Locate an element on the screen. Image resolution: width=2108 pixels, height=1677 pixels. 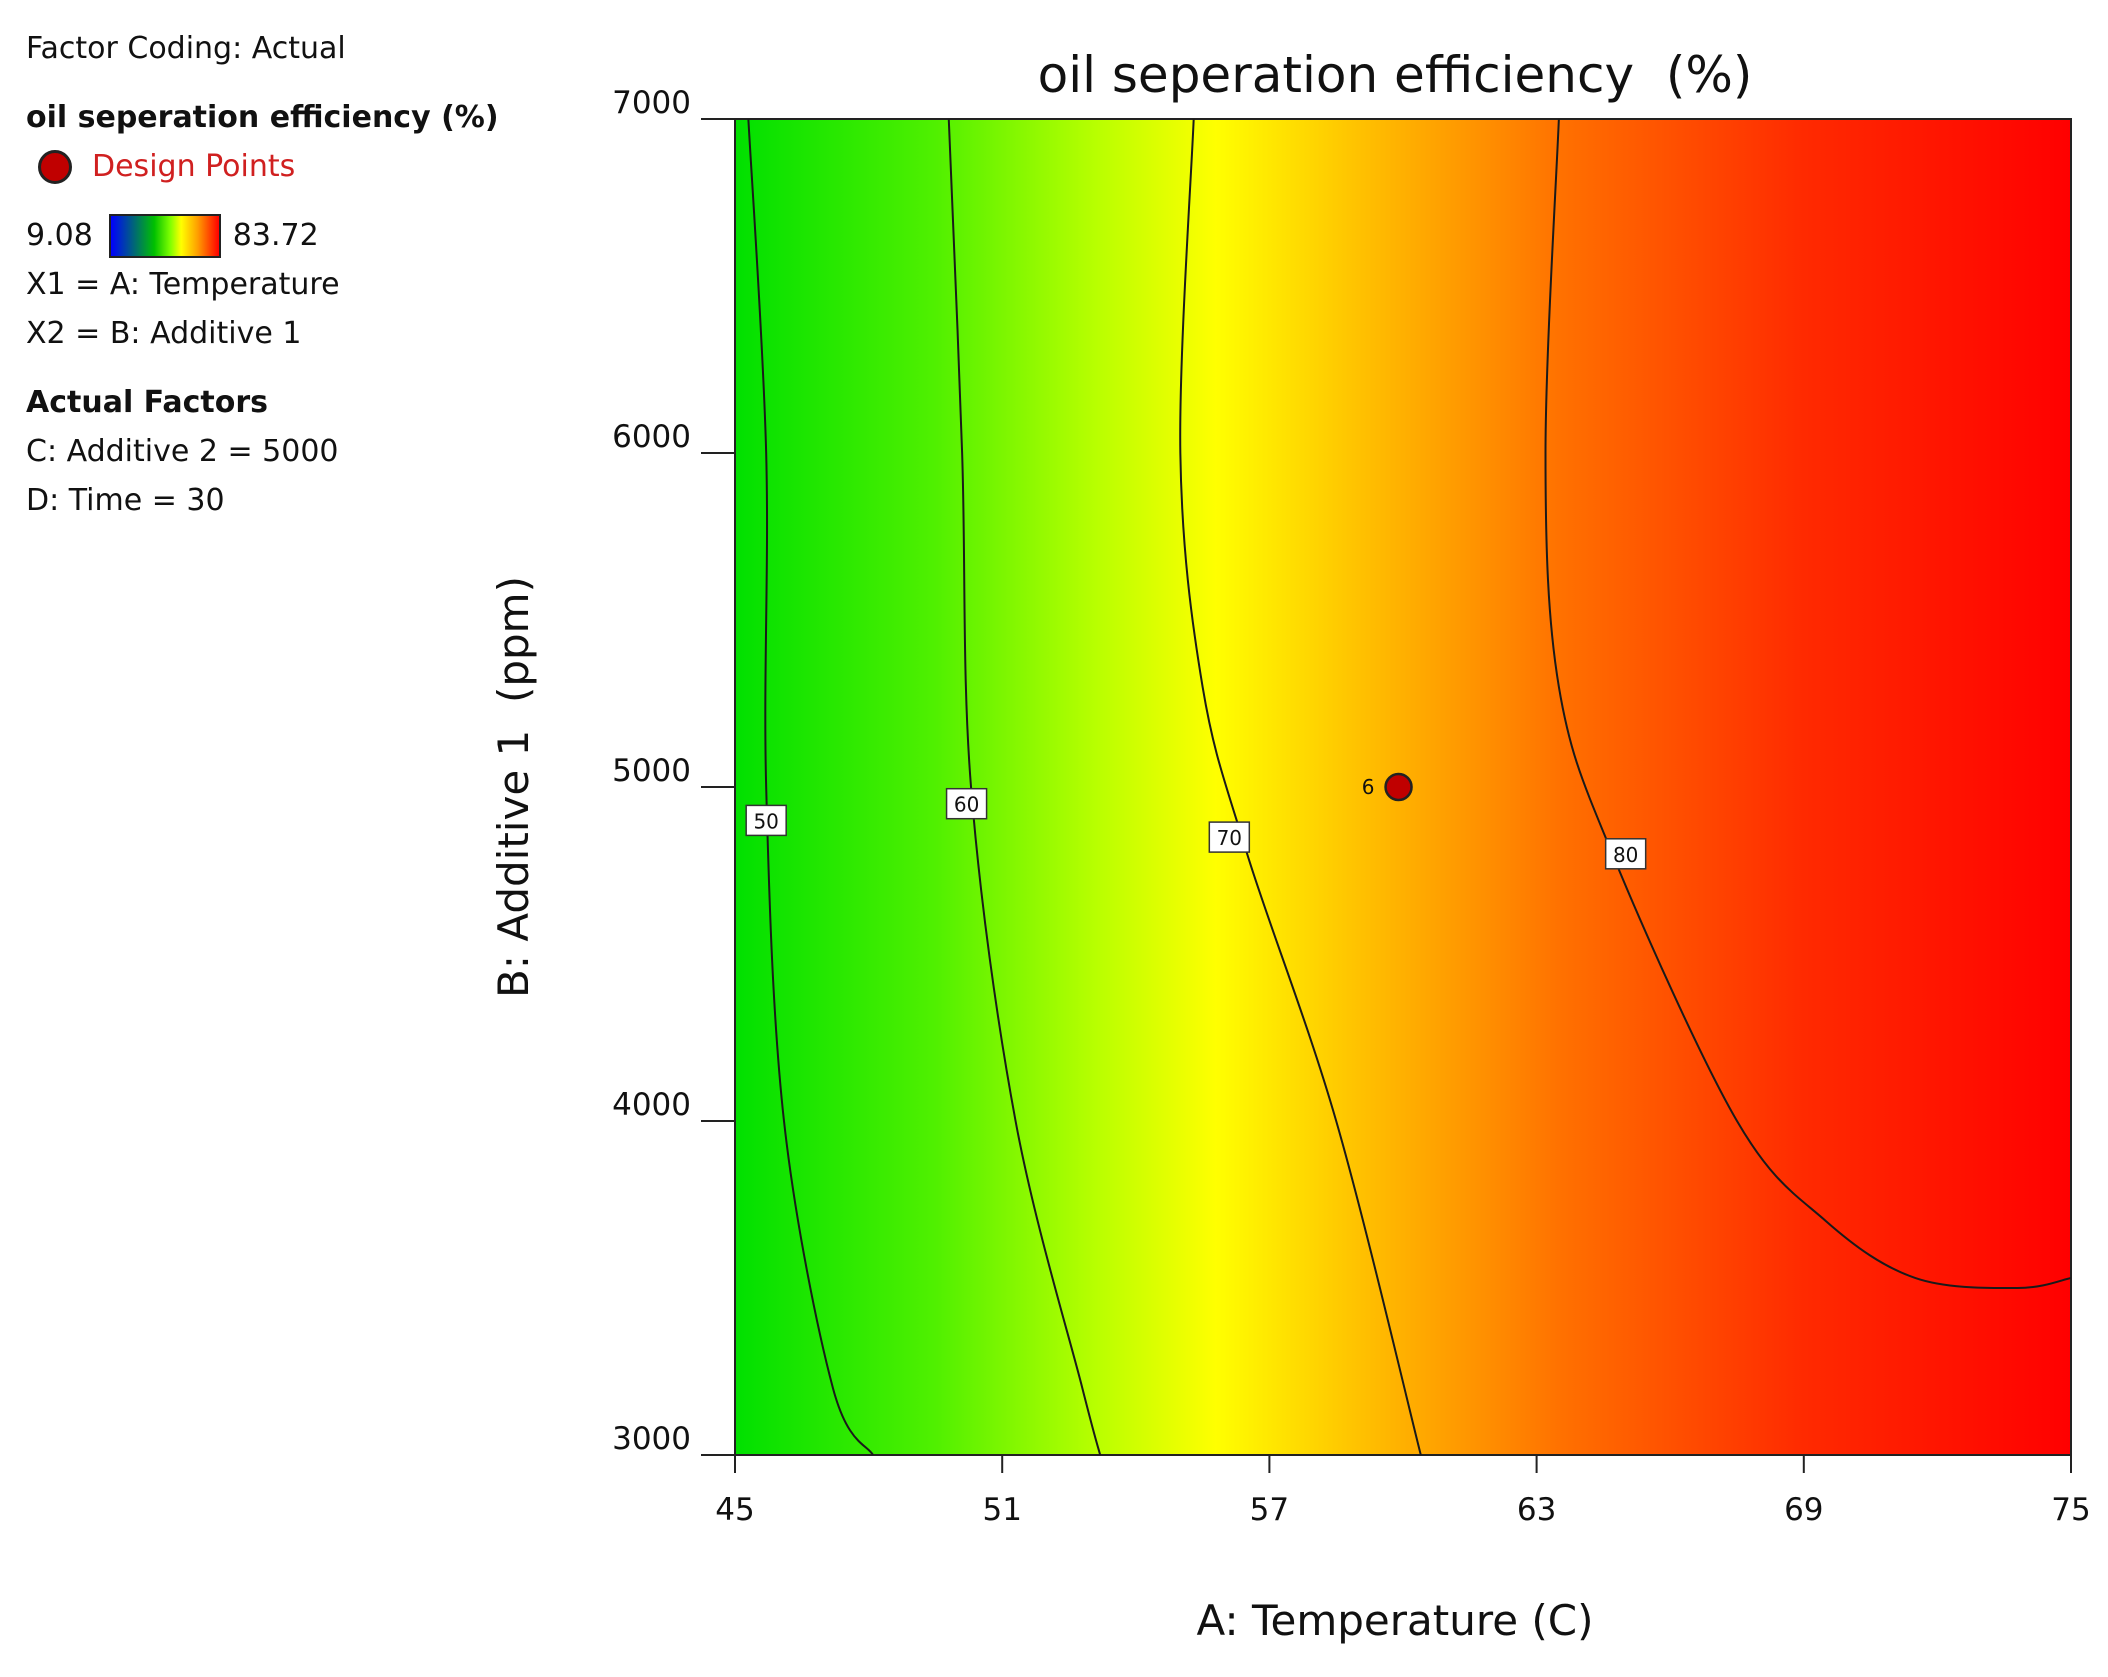
contour-label-60: 60 is located at coordinates (966, 803).